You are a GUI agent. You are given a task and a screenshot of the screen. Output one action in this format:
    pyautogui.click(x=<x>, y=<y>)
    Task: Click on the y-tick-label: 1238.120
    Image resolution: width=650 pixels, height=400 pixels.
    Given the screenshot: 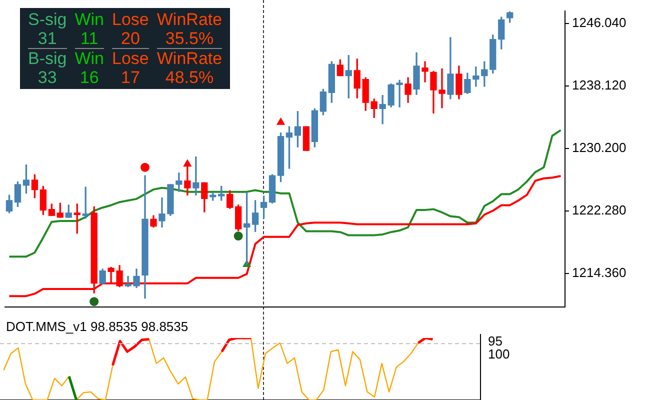 What is the action you would take?
    pyautogui.click(x=599, y=84)
    